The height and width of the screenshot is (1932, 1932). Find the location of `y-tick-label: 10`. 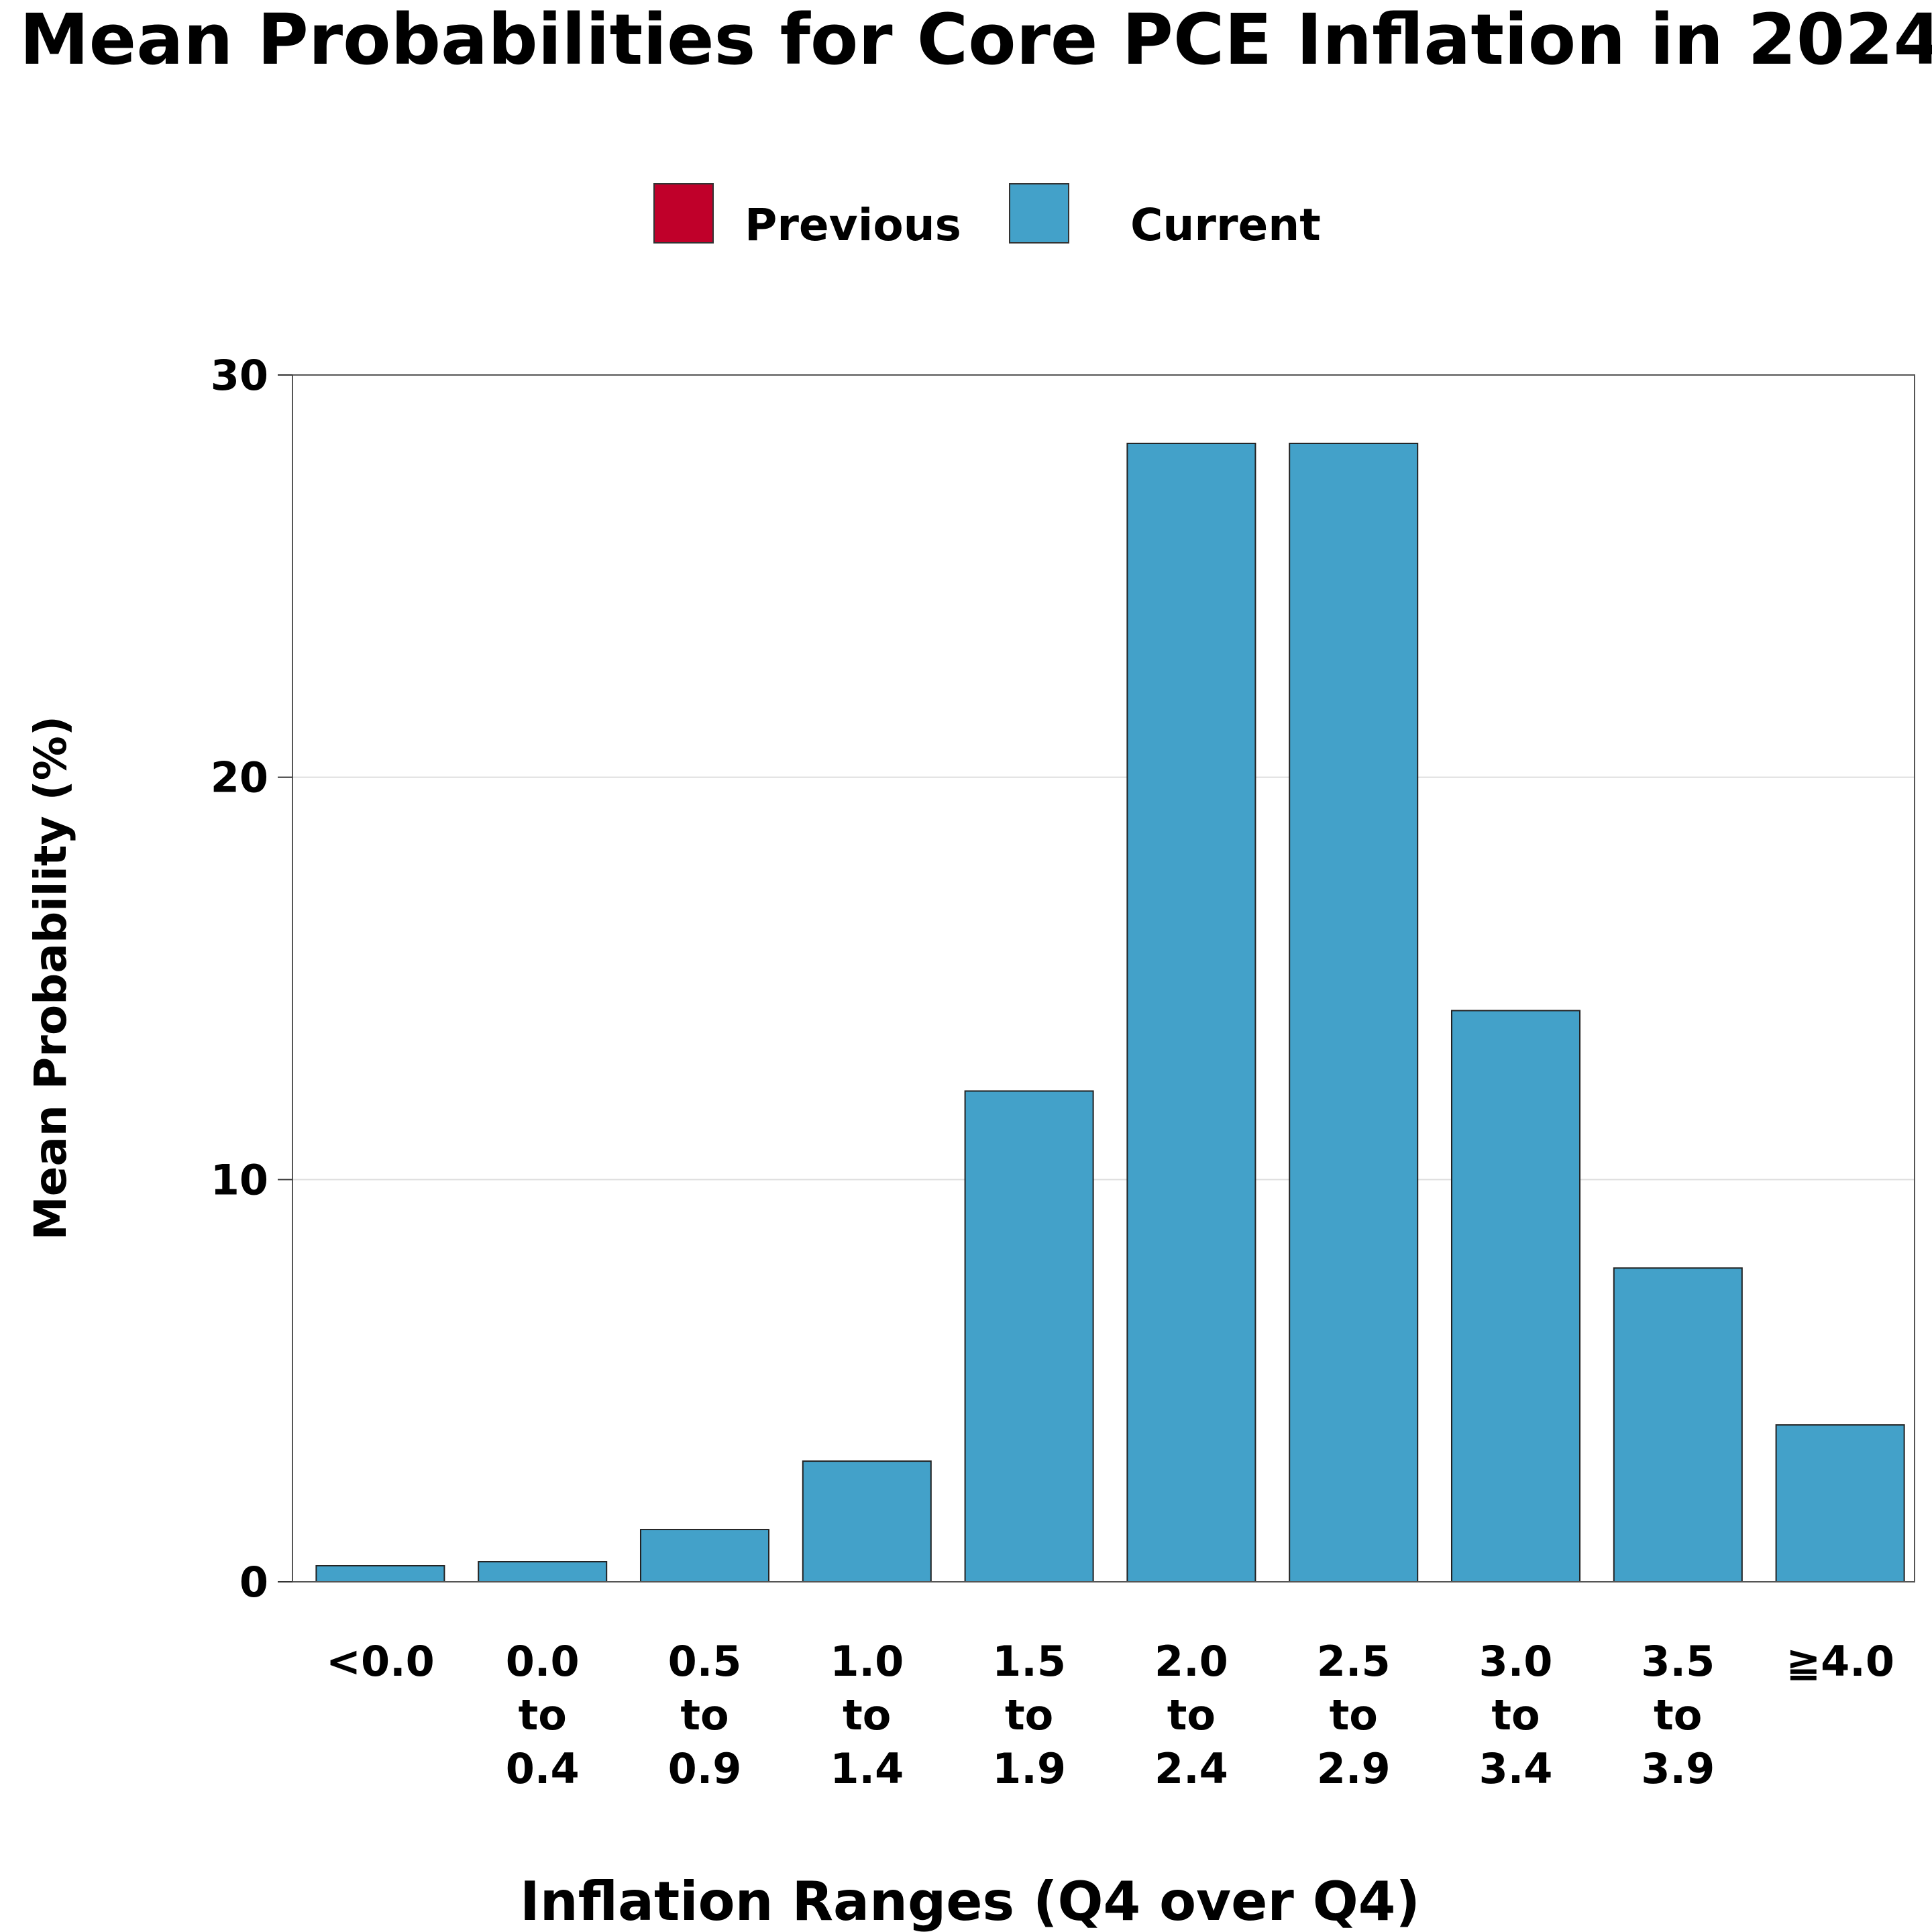

y-tick-label: 10 is located at coordinates (239, 1179).